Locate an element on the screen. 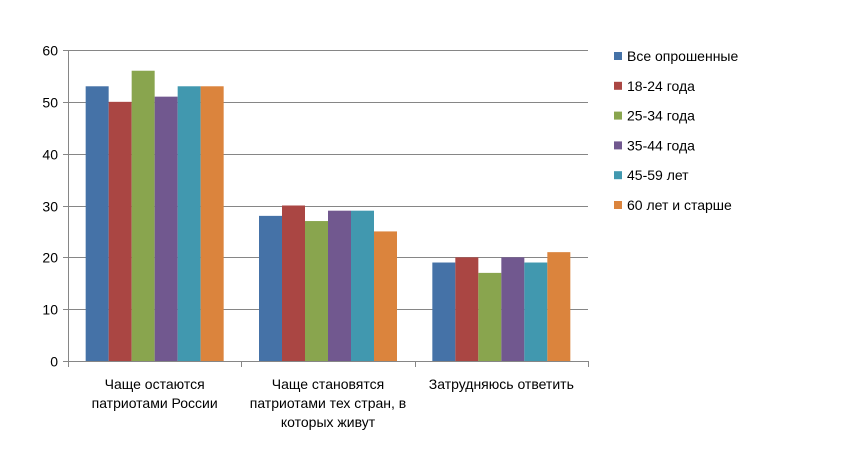 Image resolution: width=848 pixels, height=467 pixels. category-label: Чаще становятся is located at coordinates (328, 384).